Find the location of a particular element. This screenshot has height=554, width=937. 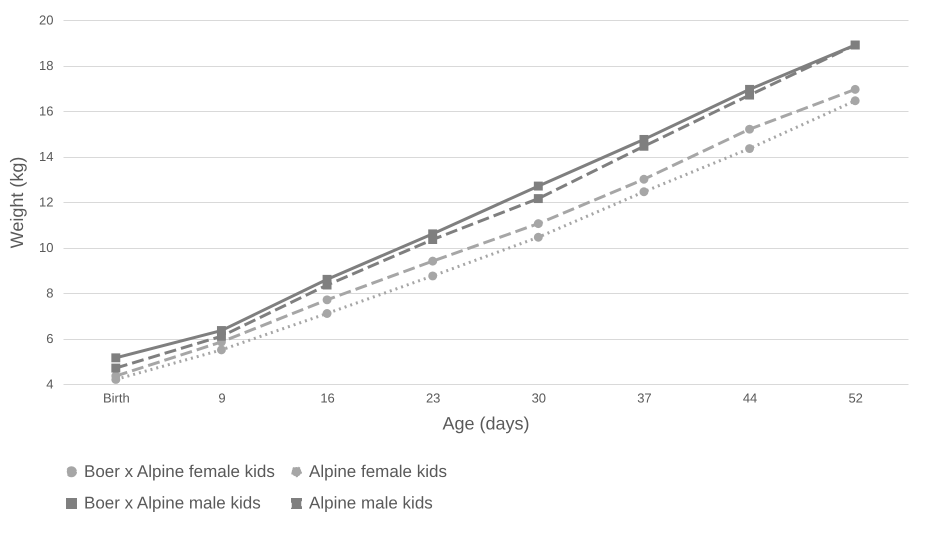

x-tick-label: 23 is located at coordinates (433, 398).